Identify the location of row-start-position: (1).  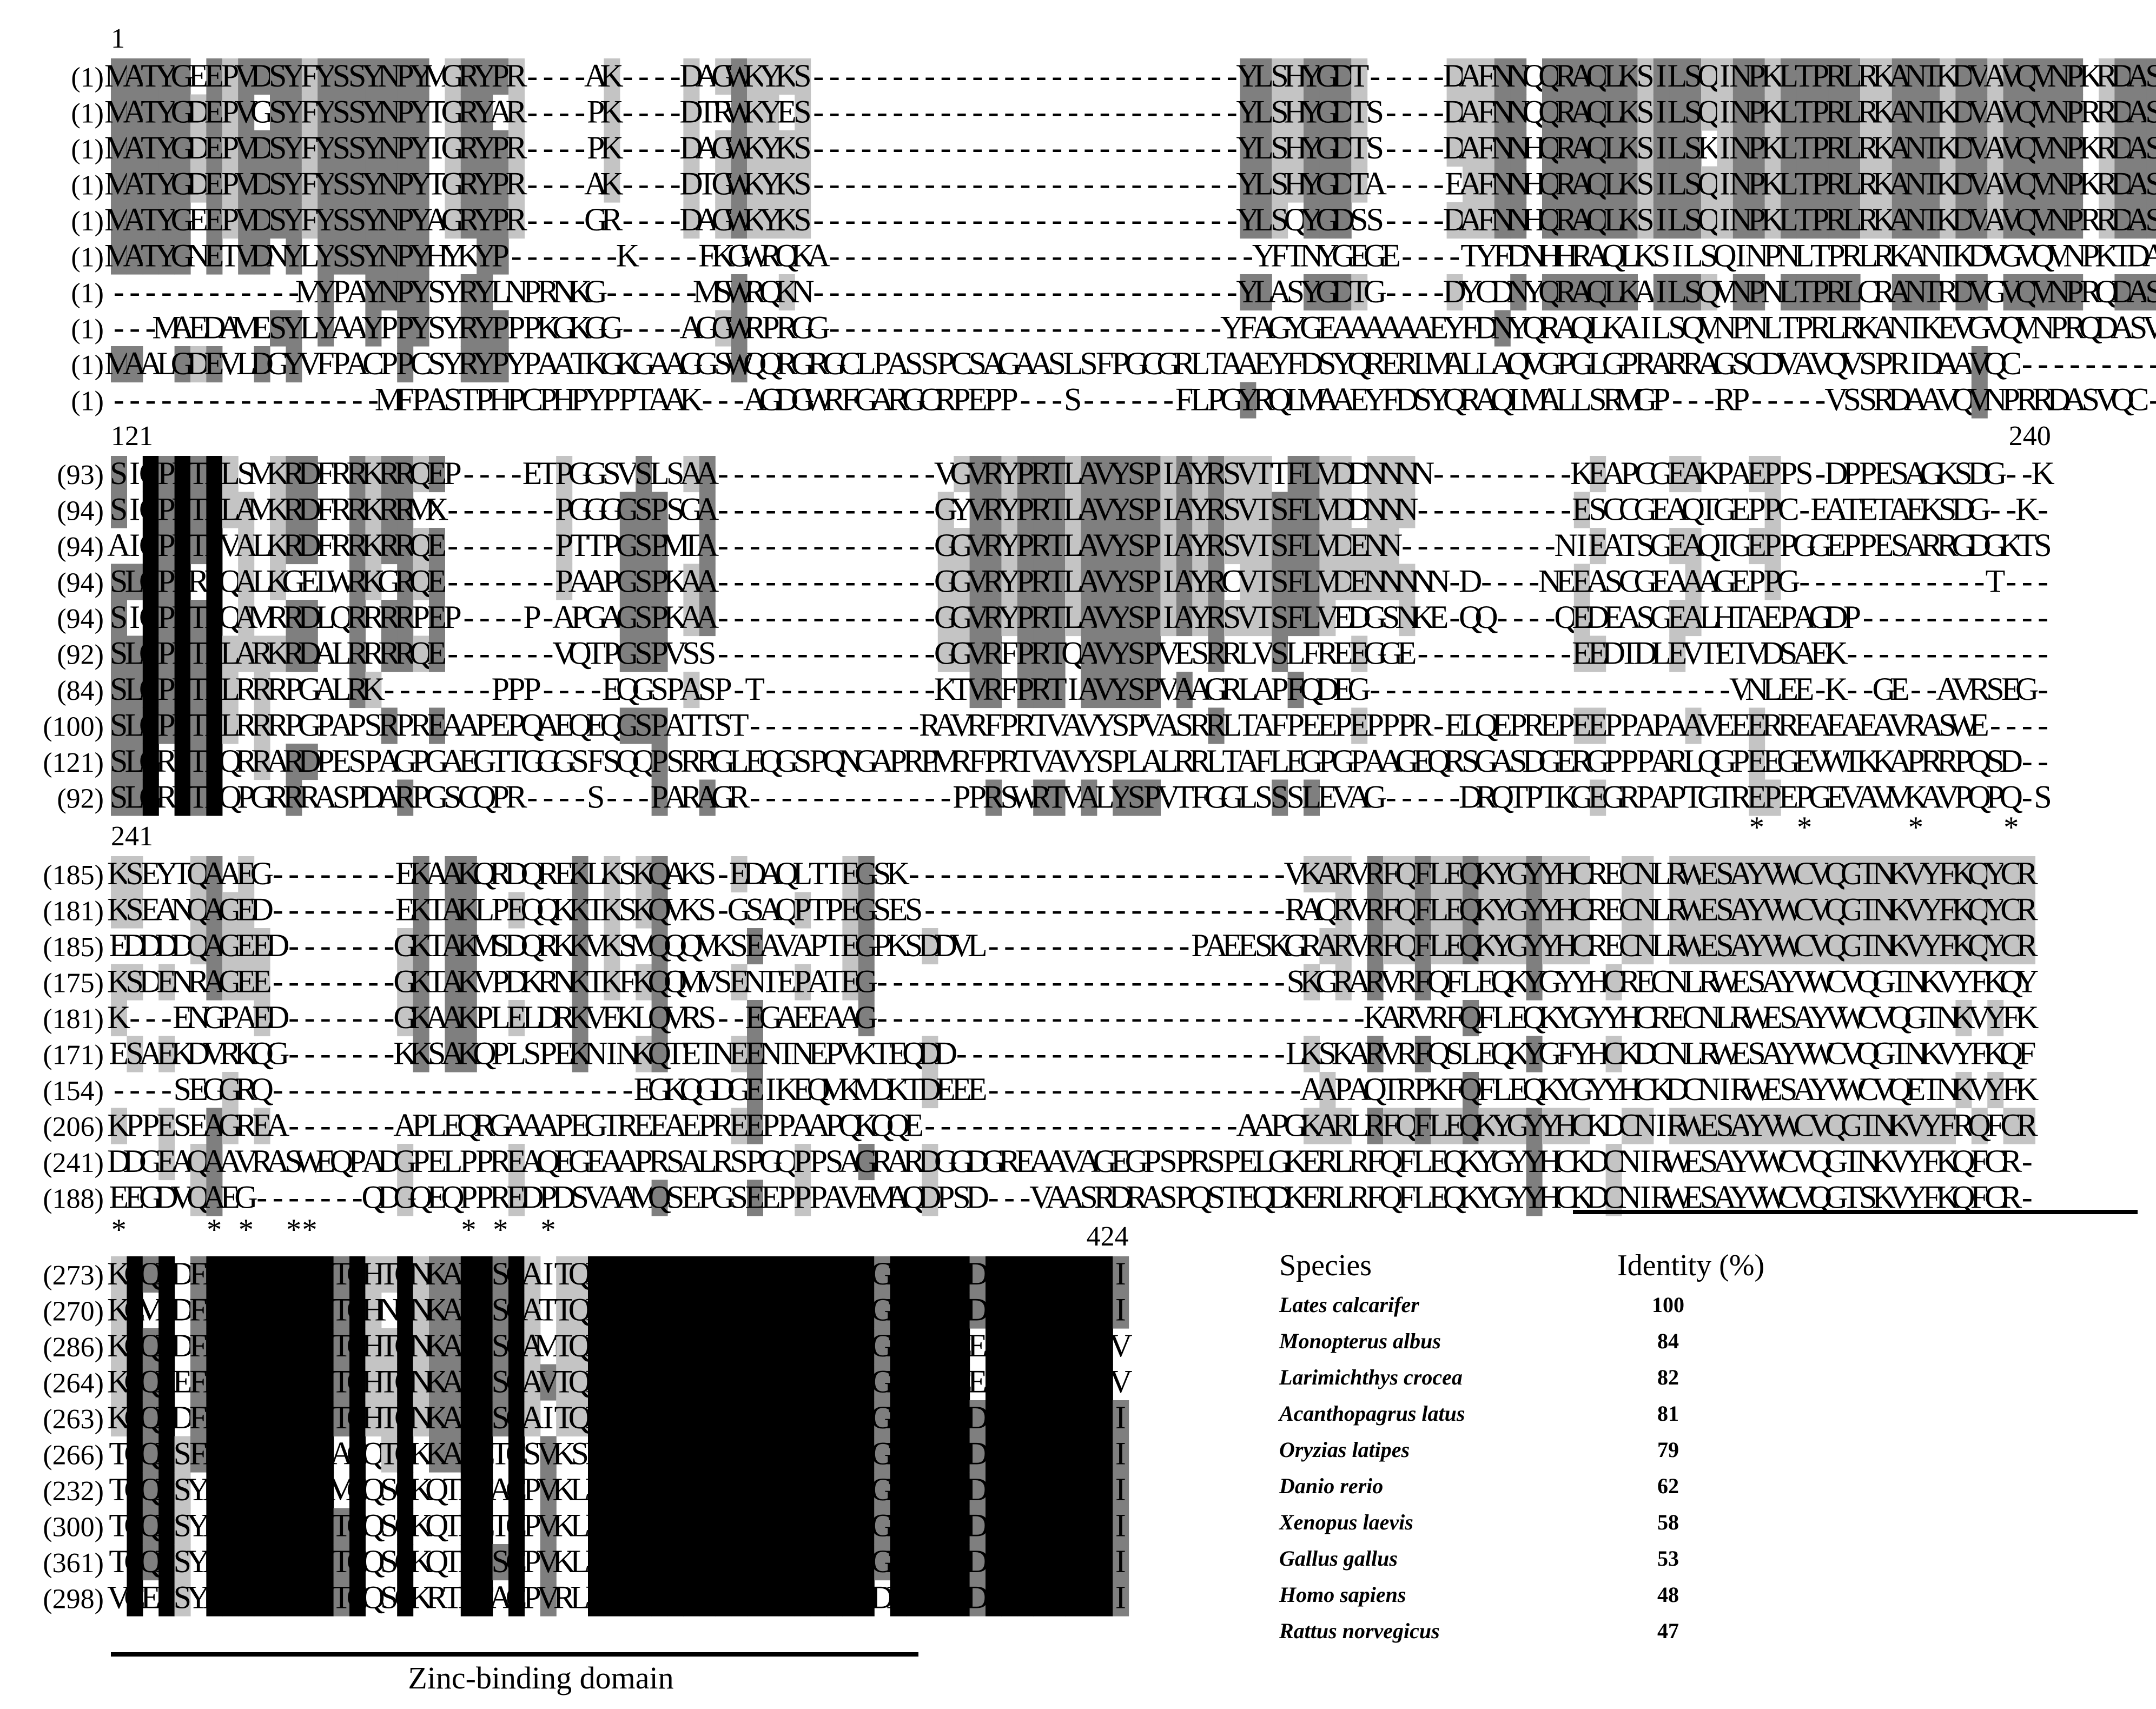
(87, 221).